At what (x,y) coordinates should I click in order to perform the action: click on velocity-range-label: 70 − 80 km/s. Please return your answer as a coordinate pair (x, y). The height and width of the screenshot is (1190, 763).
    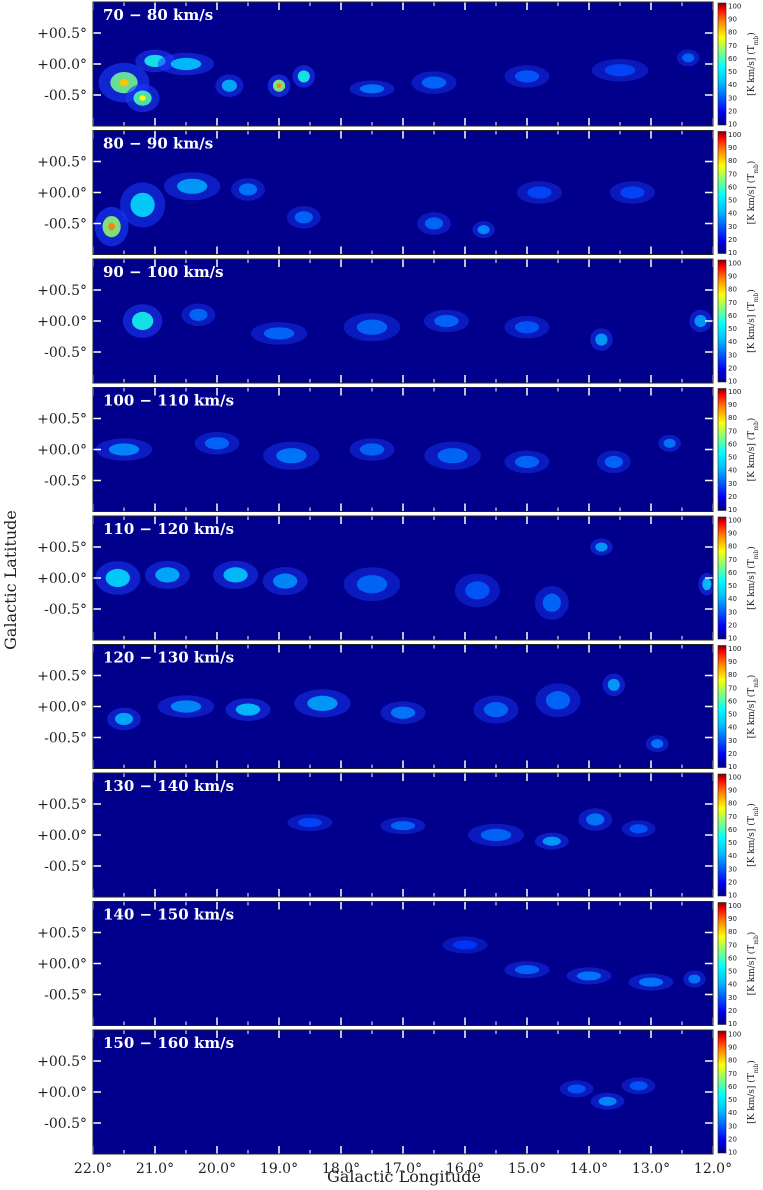
    Looking at the image, I should click on (158, 15).